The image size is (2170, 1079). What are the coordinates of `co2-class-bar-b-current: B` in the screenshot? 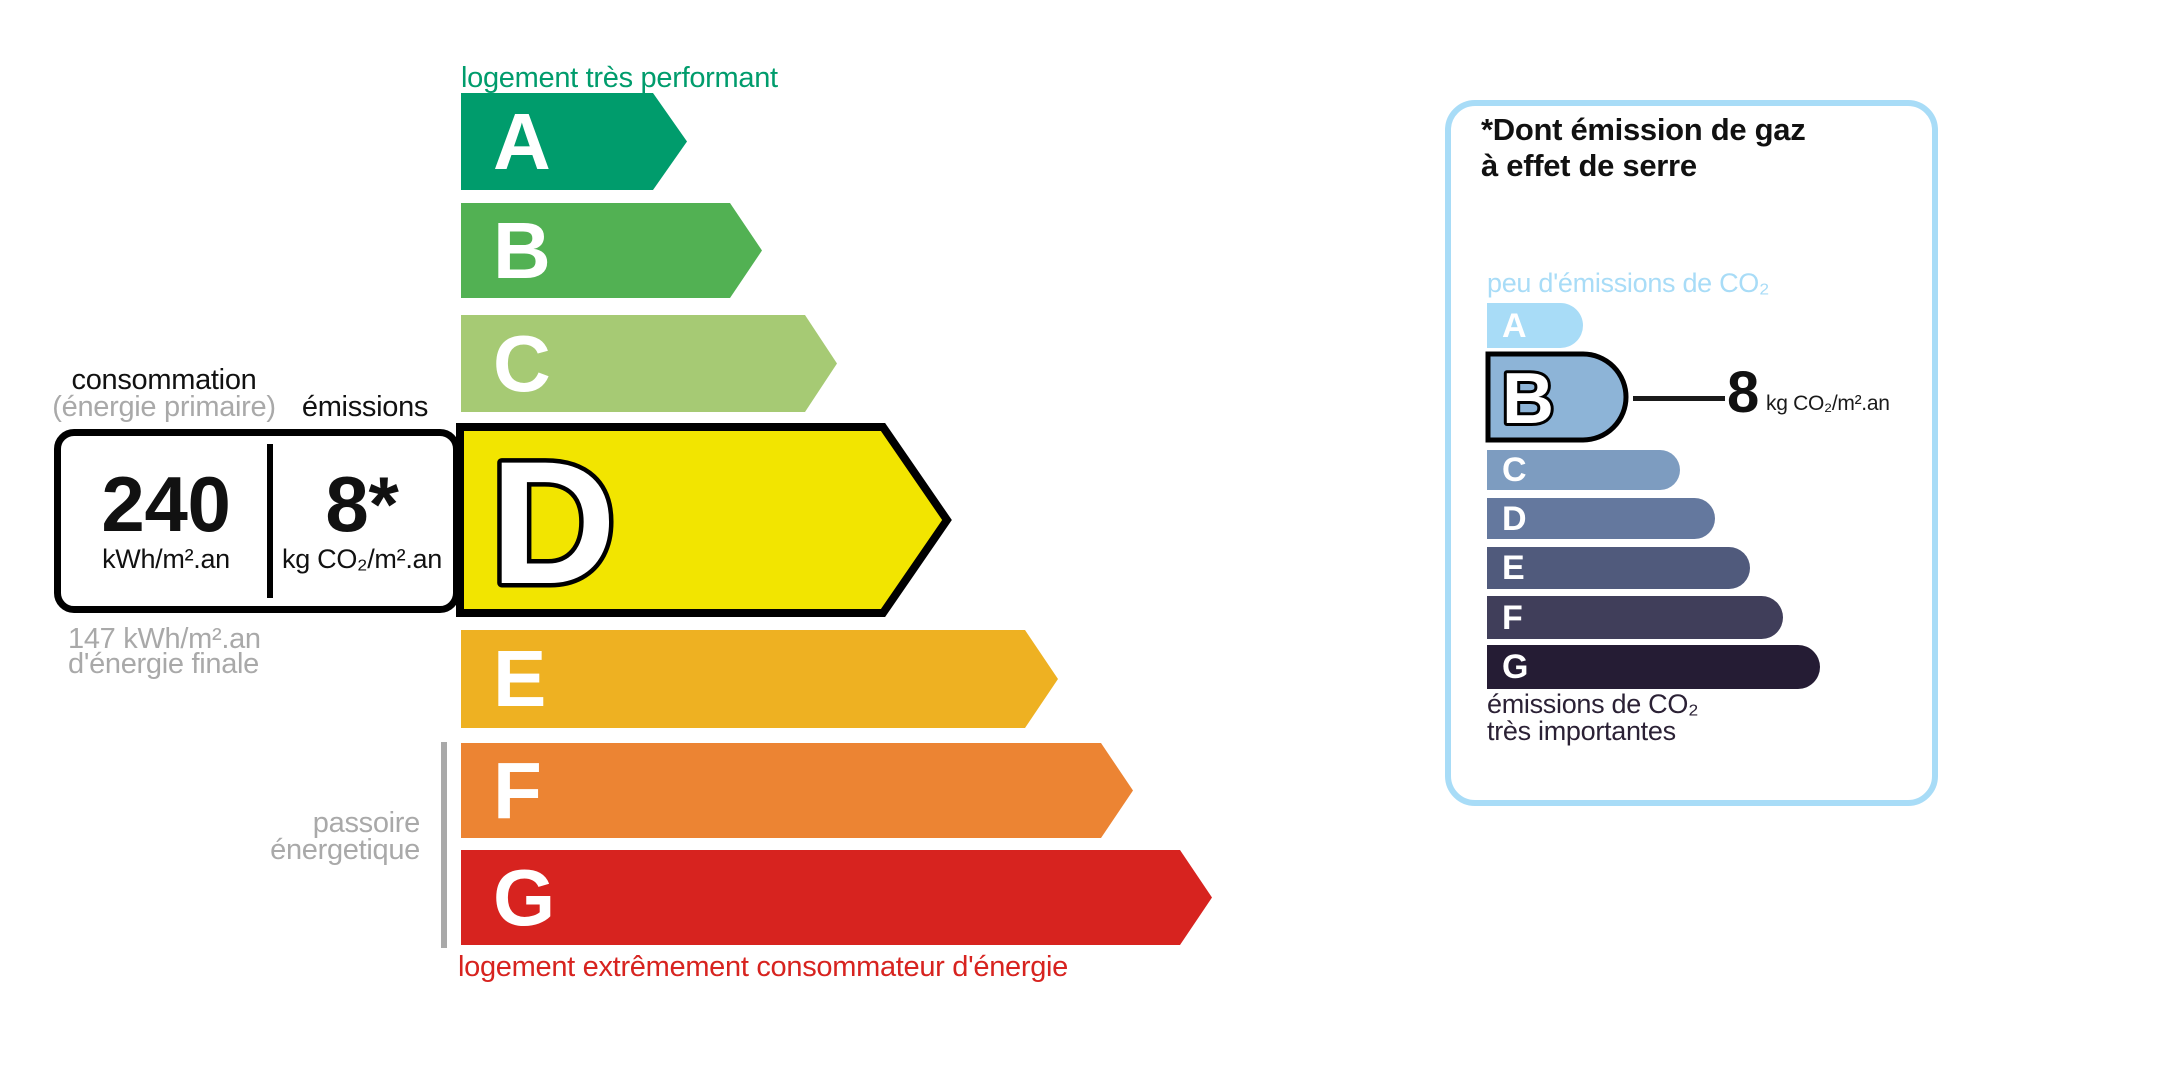 It's located at (1557, 397).